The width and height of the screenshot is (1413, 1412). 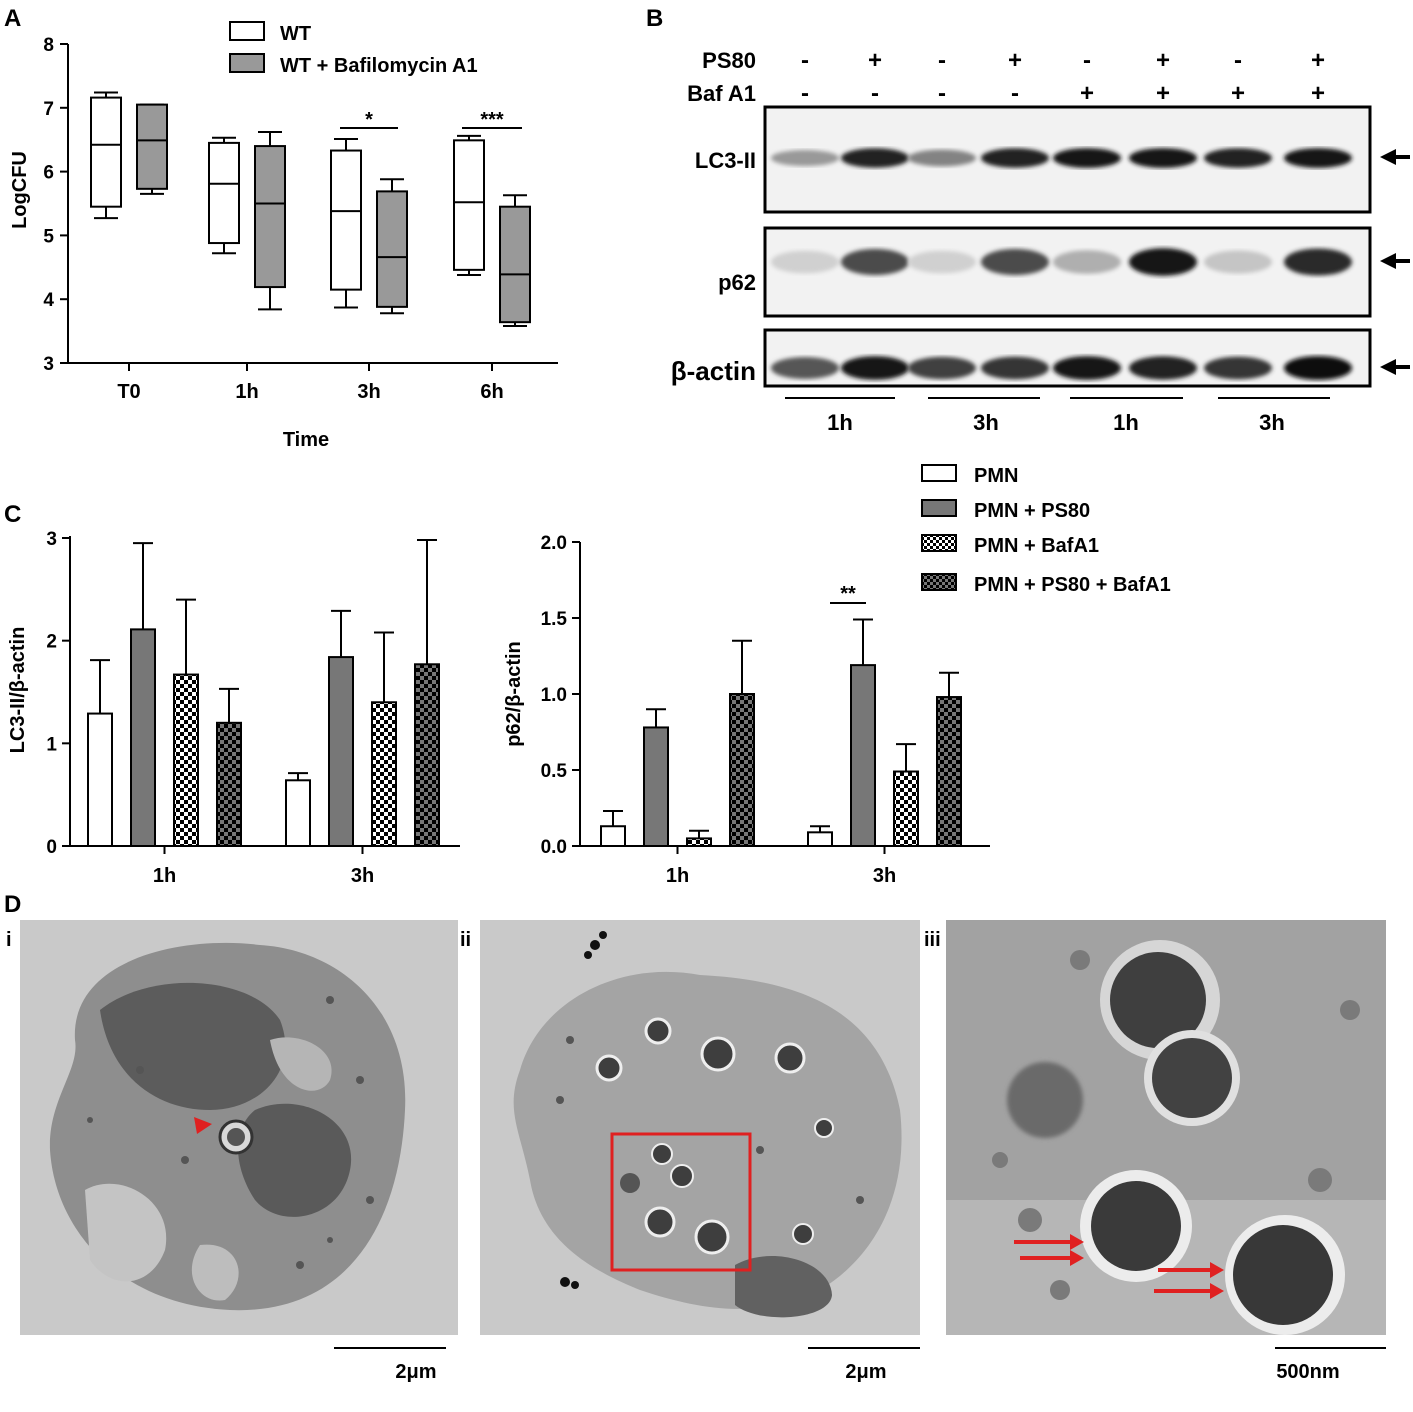 What do you see at coordinates (128, 392) in the screenshot?
I see `a-x-tick-label: T0` at bounding box center [128, 392].